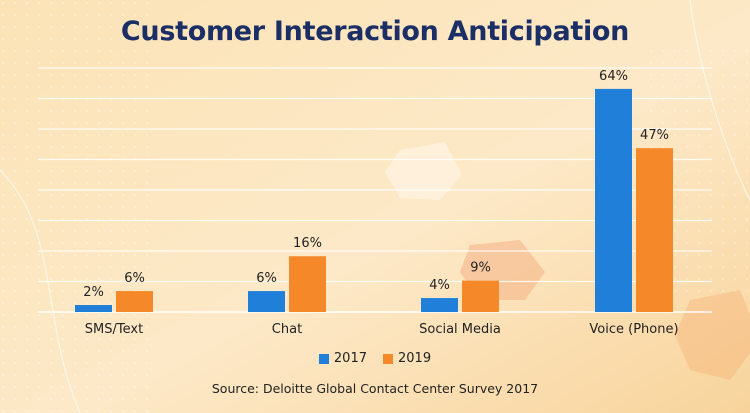  I want to click on legend-item-2019: 2019, so click(407, 358).